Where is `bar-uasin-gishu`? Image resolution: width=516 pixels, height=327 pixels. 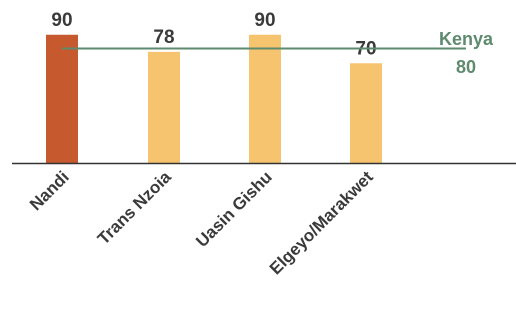 bar-uasin-gishu is located at coordinates (265, 98).